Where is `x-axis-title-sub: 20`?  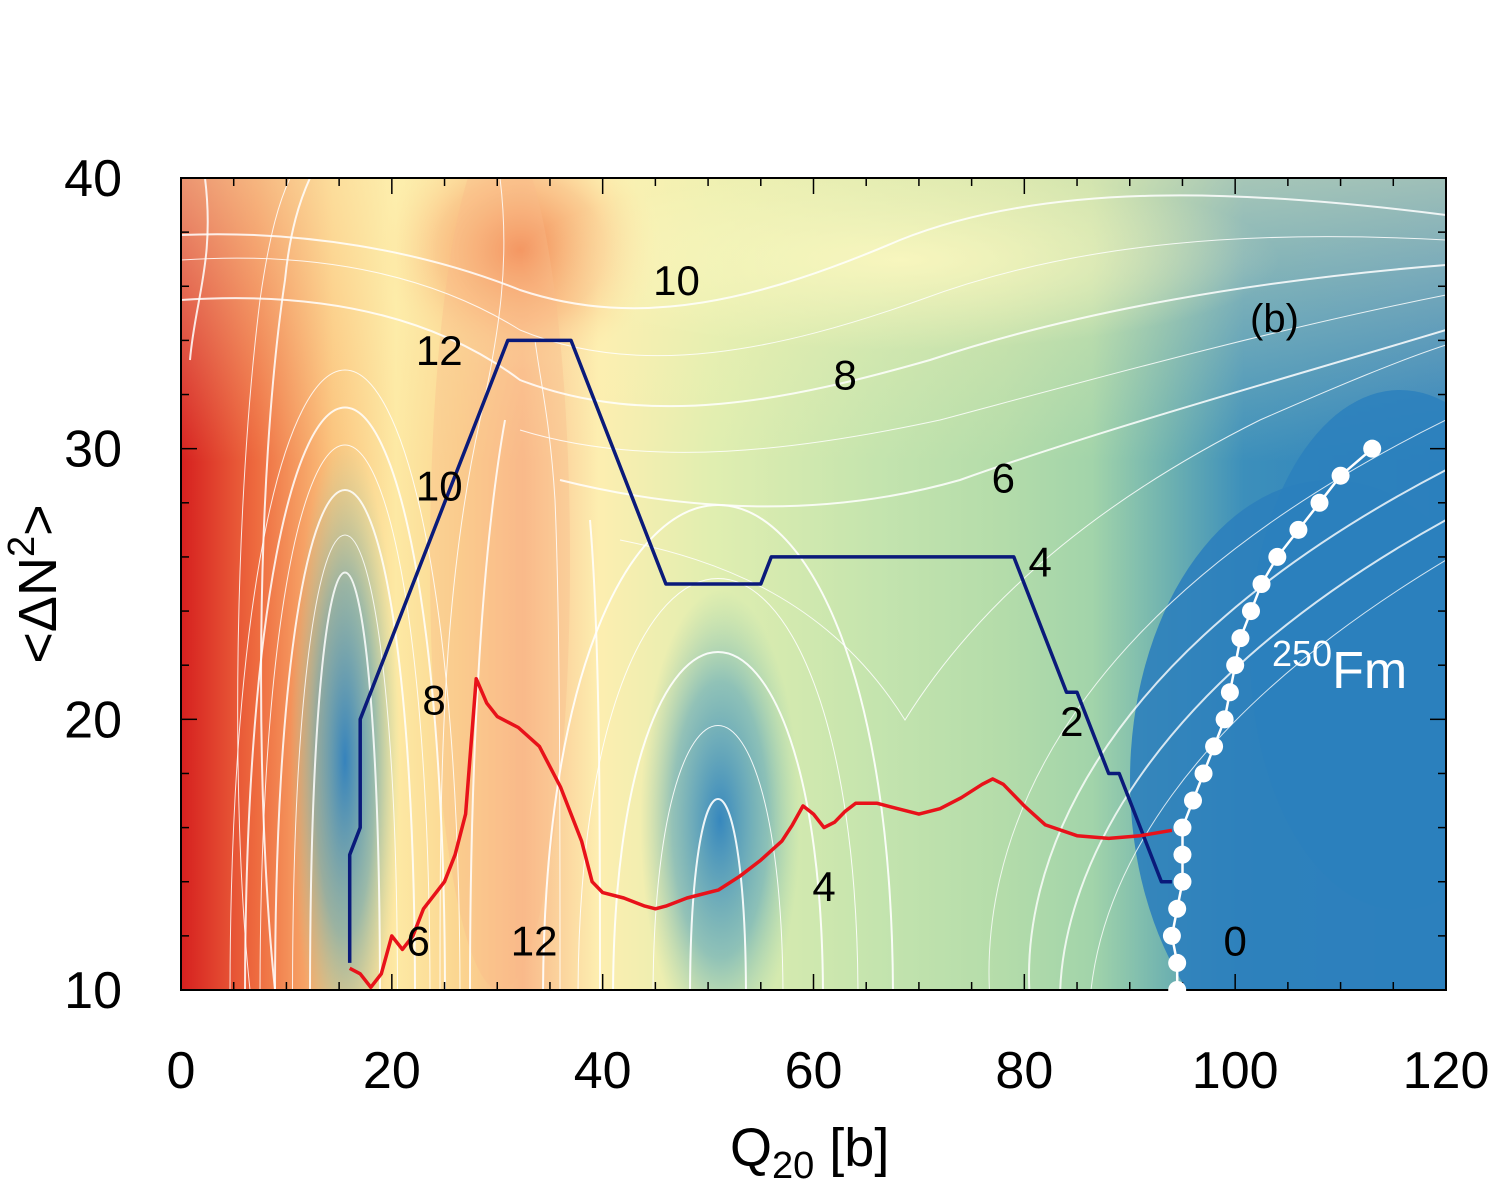
x-axis-title-sub: 20 is located at coordinates (793, 1162).